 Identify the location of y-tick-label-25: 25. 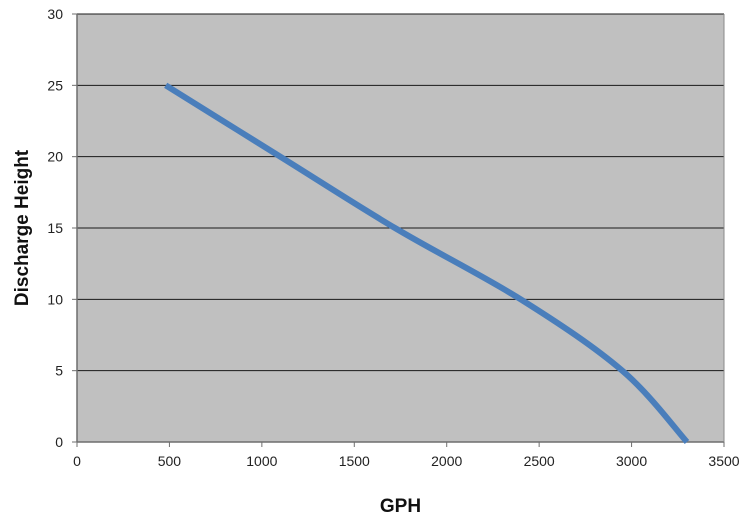
(55, 85).